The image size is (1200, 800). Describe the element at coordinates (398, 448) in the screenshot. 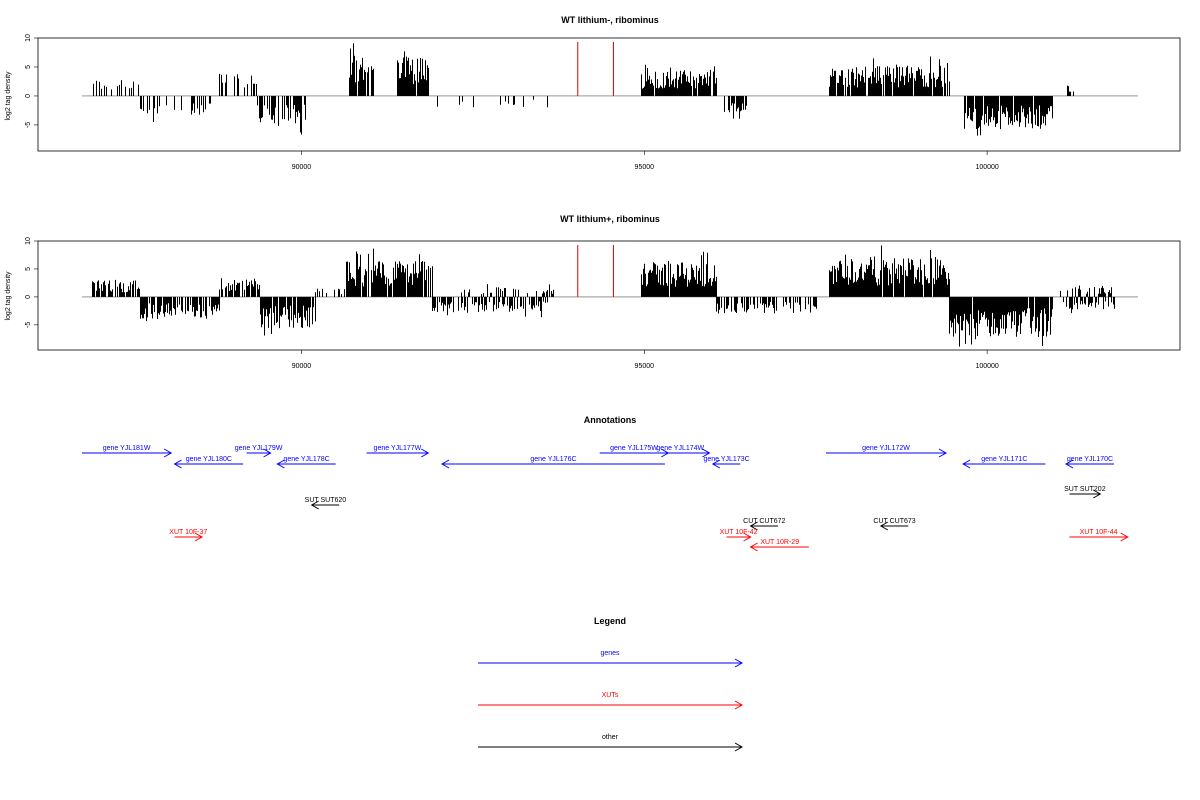

I see `feature-label: gene YJL177W` at that location.